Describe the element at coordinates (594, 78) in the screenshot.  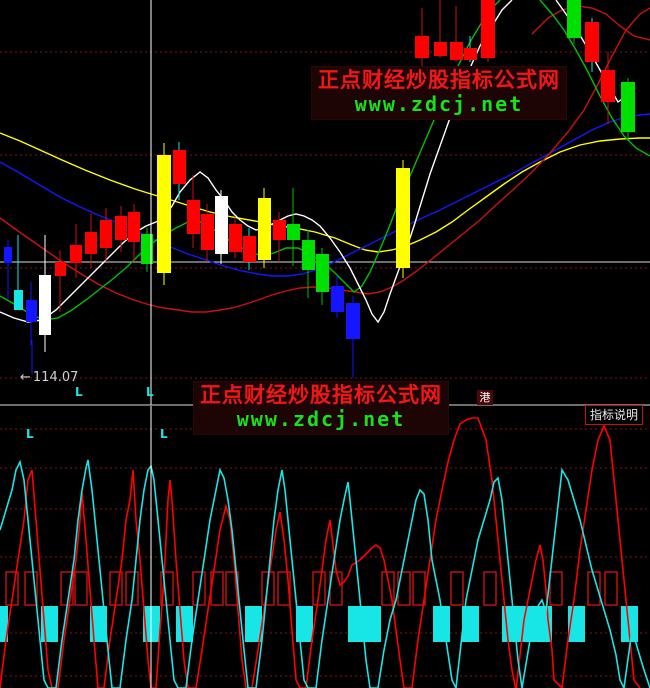
I see `ma-green2-line` at that location.